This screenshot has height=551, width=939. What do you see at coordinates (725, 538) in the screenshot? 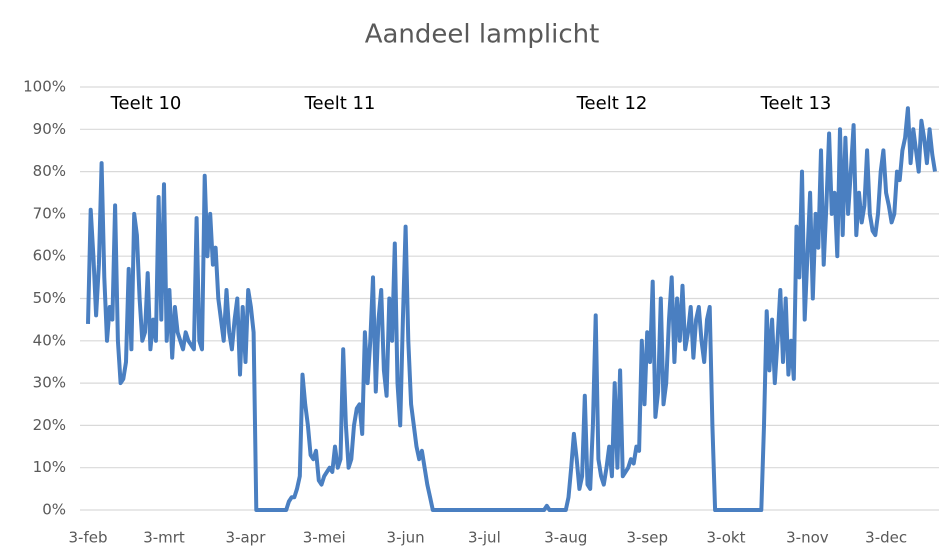
I see `x-tick-label: 3-okt` at bounding box center [725, 538].